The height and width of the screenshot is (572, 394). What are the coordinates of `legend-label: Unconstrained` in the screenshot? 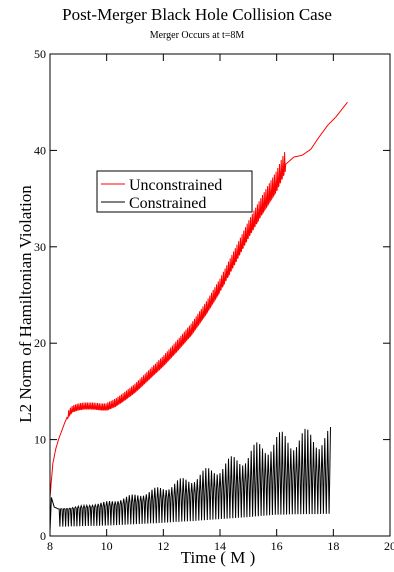 It's located at (175, 185).